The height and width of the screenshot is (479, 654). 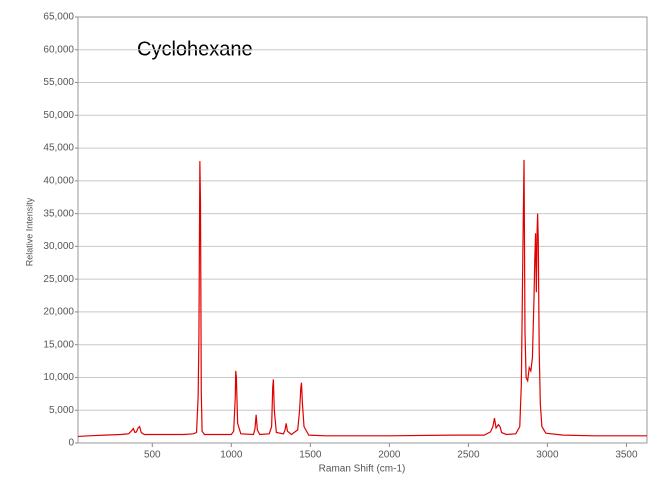 What do you see at coordinates (58, 82) in the screenshot?
I see `y-tick-label: 55,000` at bounding box center [58, 82].